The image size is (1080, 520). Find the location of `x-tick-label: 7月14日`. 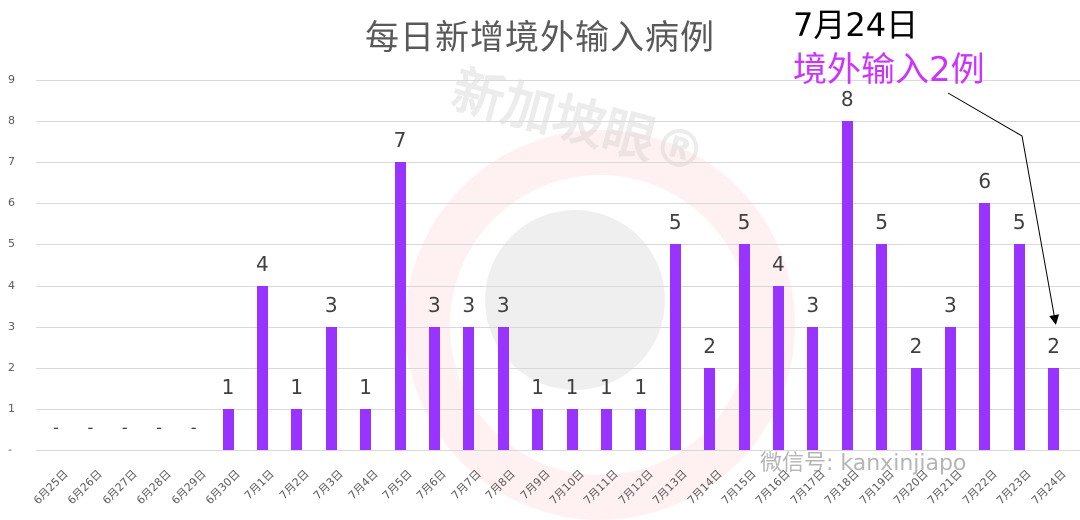

x-tick-label: 7月14日 is located at coordinates (704, 487).